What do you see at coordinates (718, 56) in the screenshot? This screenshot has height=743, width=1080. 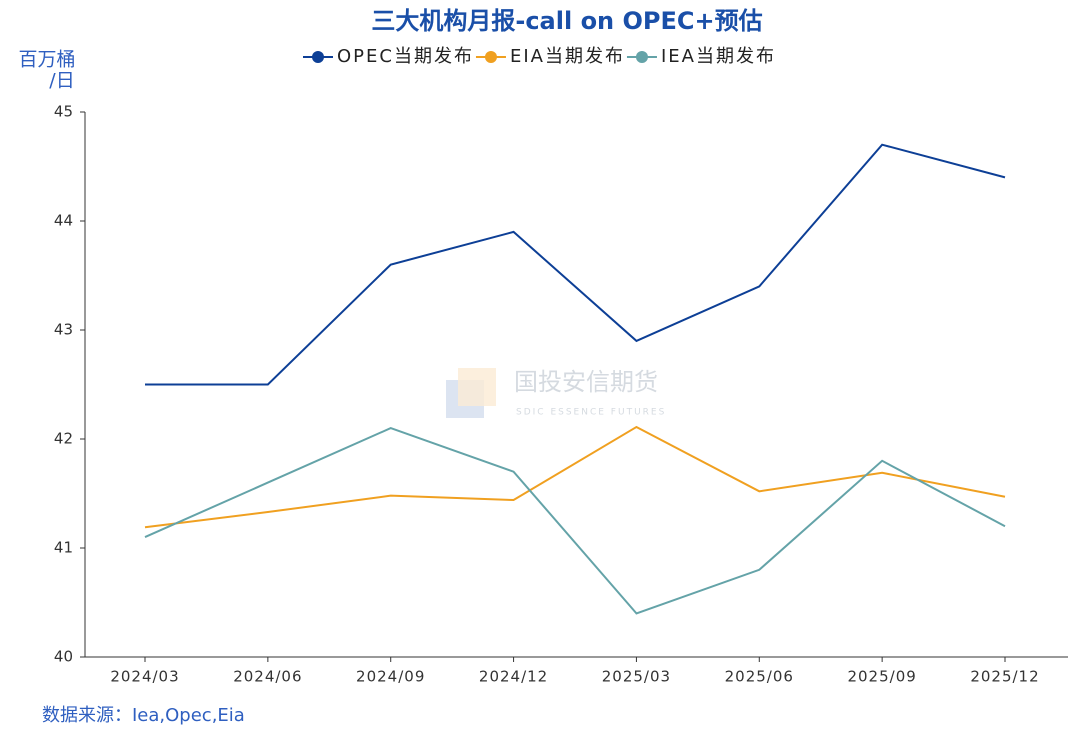 I see `legend-label: IEA当期发布` at bounding box center [718, 56].